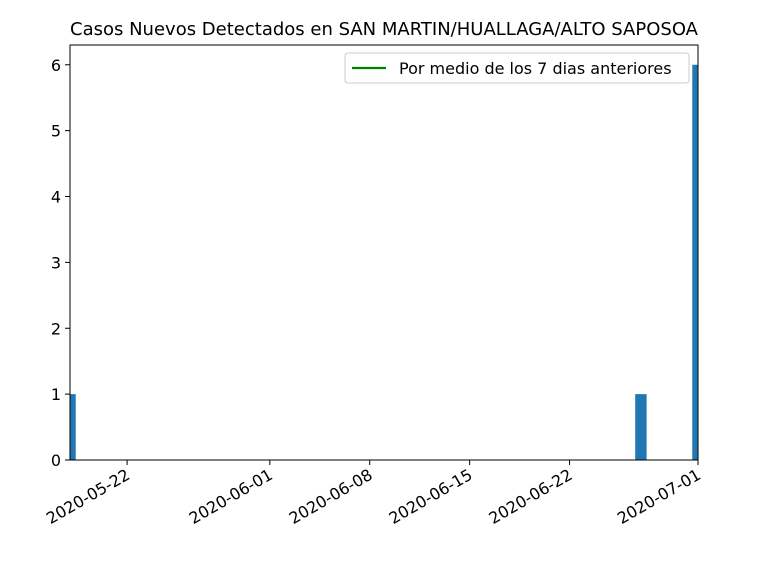 The image size is (768, 580). Describe the element at coordinates (56, 131) in the screenshot. I see `y-tick-label-5: 5` at that location.